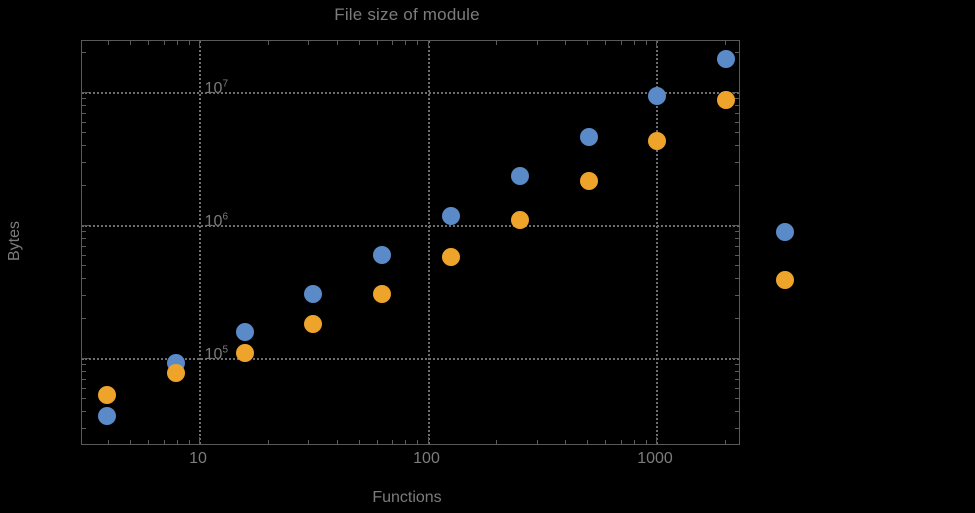  I want to click on y-tick-exponent: 7, so click(225, 84).